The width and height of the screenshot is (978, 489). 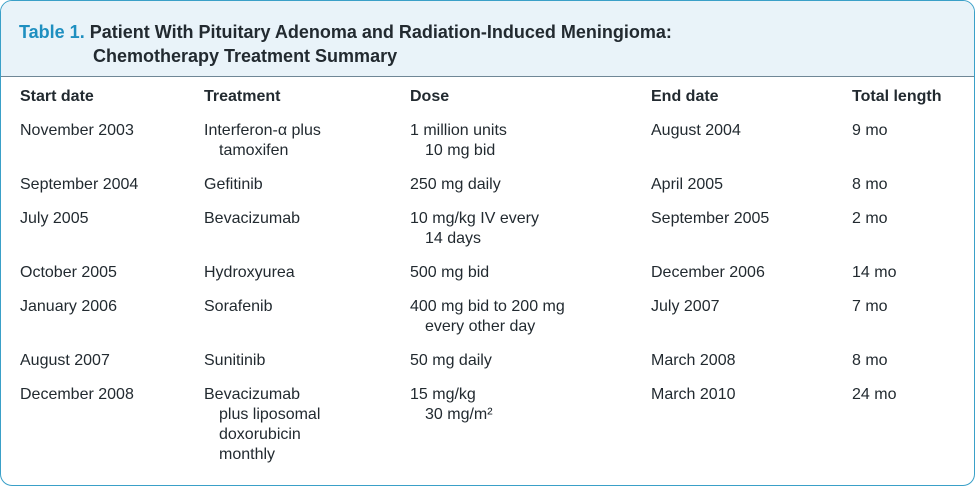 I want to click on cell-treatment: Sunitinib, so click(x=307, y=368).